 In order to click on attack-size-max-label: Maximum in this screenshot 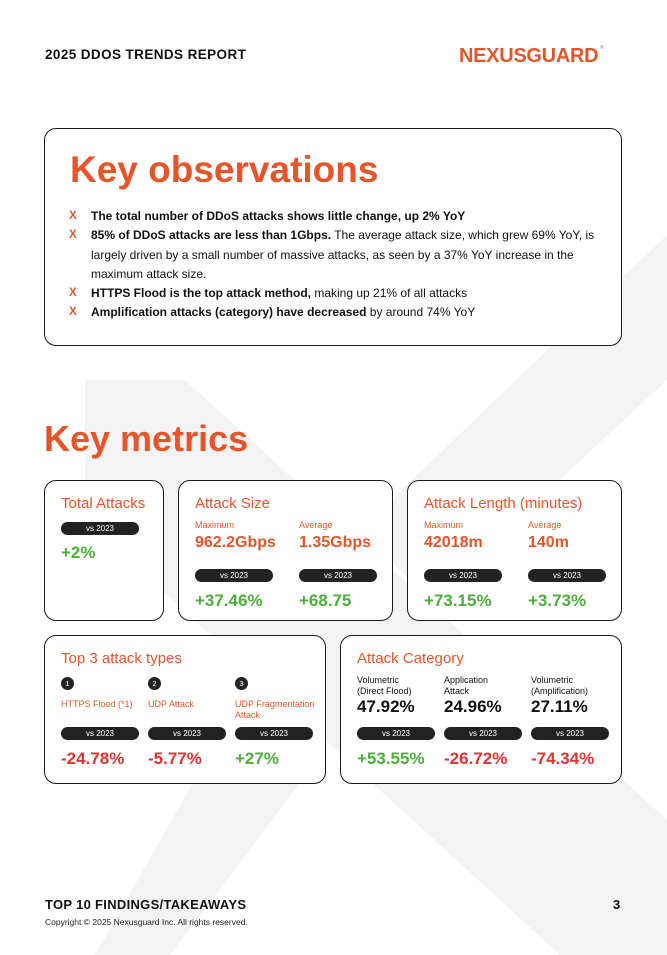, I will do `click(215, 525)`.